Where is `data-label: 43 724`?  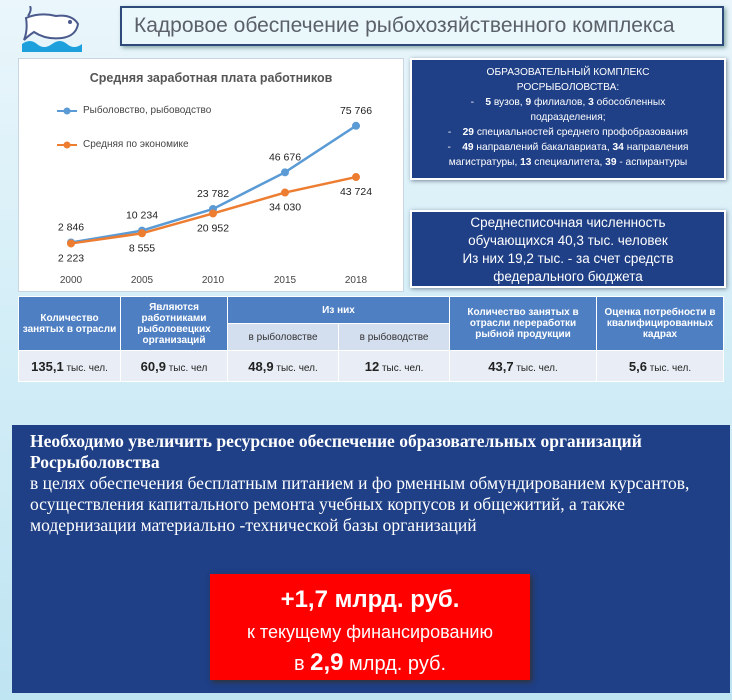
data-label: 43 724 is located at coordinates (356, 192).